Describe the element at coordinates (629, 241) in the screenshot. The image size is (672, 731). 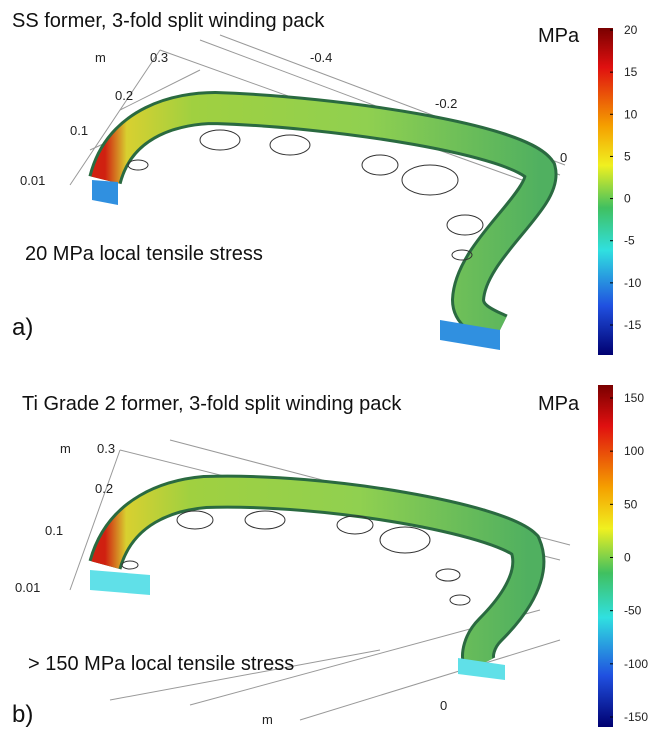
I see `colorbar-tick-label: -5` at that location.